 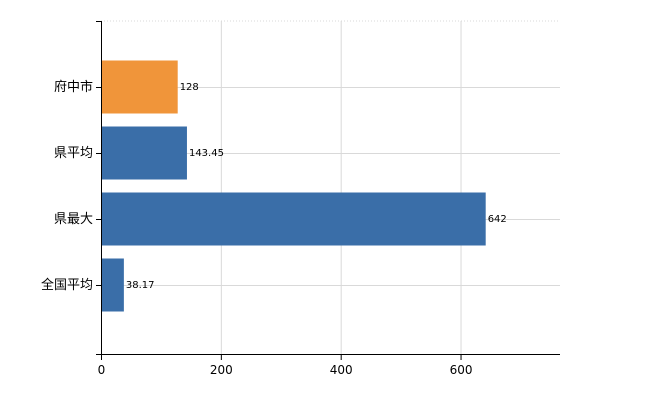 What do you see at coordinates (341, 370) in the screenshot?
I see `x-tick-label-400: 400` at bounding box center [341, 370].